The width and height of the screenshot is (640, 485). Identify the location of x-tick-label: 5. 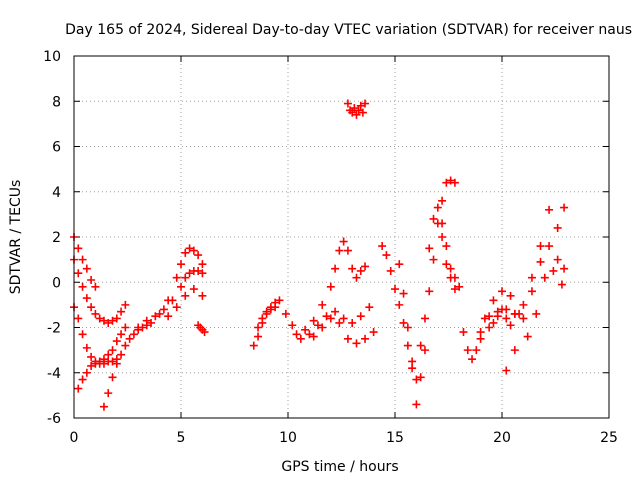
(181, 438).